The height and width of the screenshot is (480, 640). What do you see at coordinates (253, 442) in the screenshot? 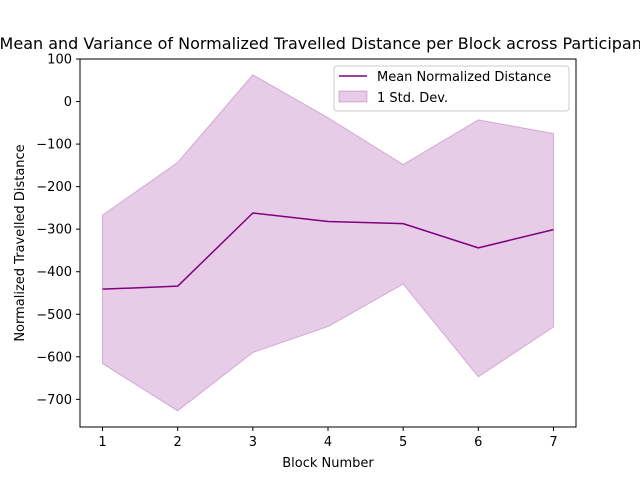
I see `x-tick-label: 3` at bounding box center [253, 442].